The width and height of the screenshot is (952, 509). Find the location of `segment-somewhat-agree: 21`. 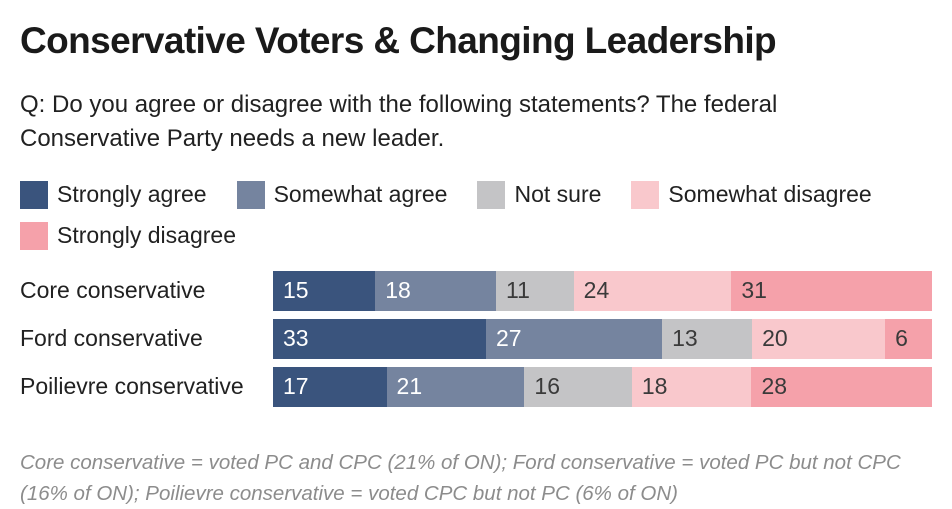

segment-somewhat-agree: 21 is located at coordinates (455, 386).